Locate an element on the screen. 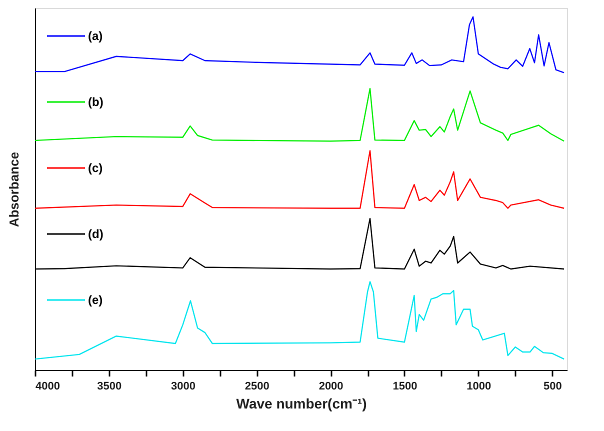 The image size is (604, 431). x-axis-title: Wave number(cm⁻¹) is located at coordinates (301, 404).